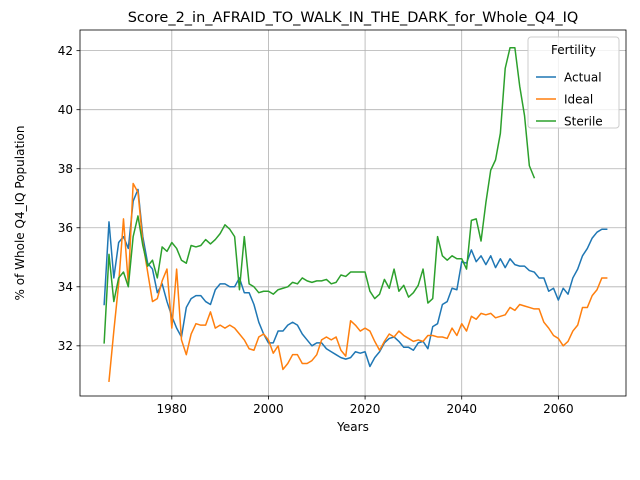 This screenshot has width=640, height=480. What do you see at coordinates (65, 287) in the screenshot?
I see `y-tick-label: 34` at bounding box center [65, 287].